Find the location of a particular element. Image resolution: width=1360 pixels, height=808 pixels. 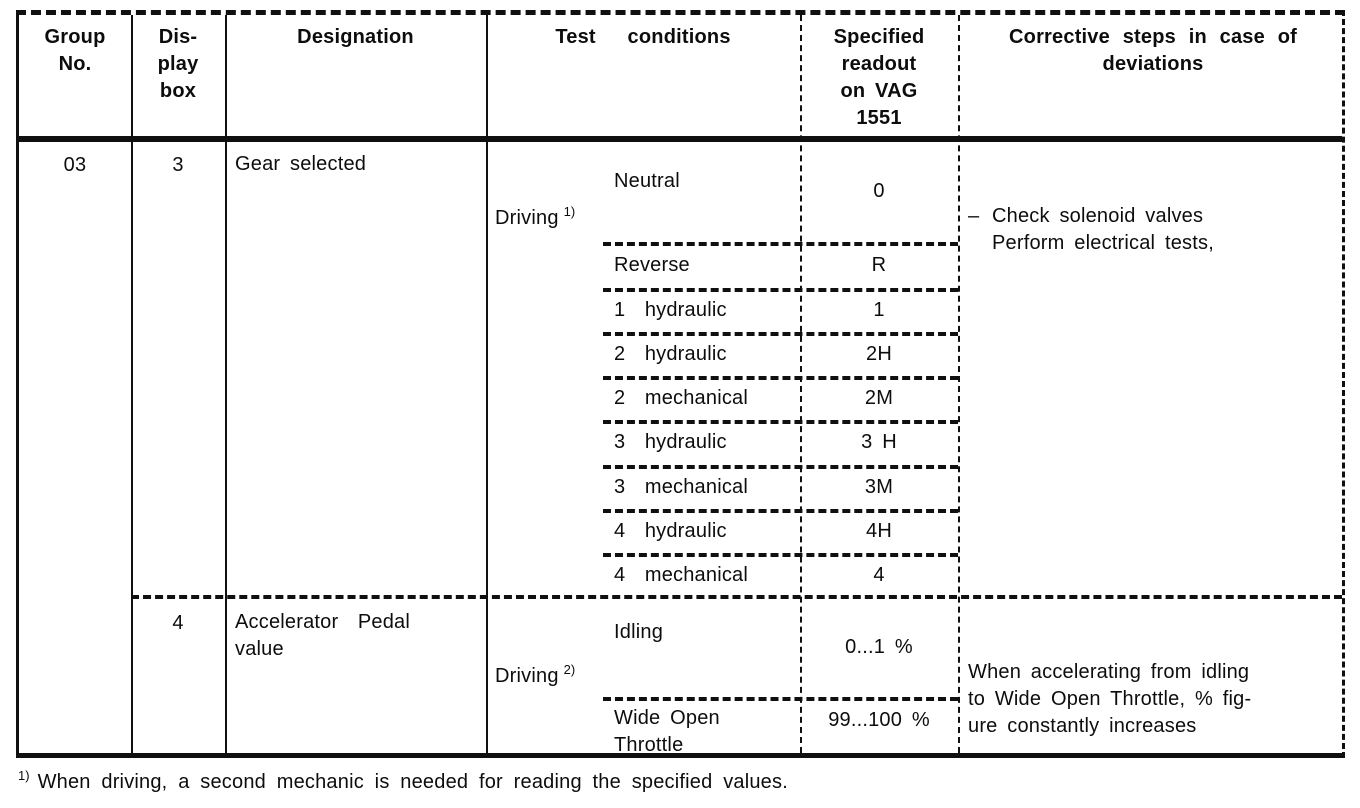

readout-1-hydraulic: 1 is located at coordinates (879, 309).